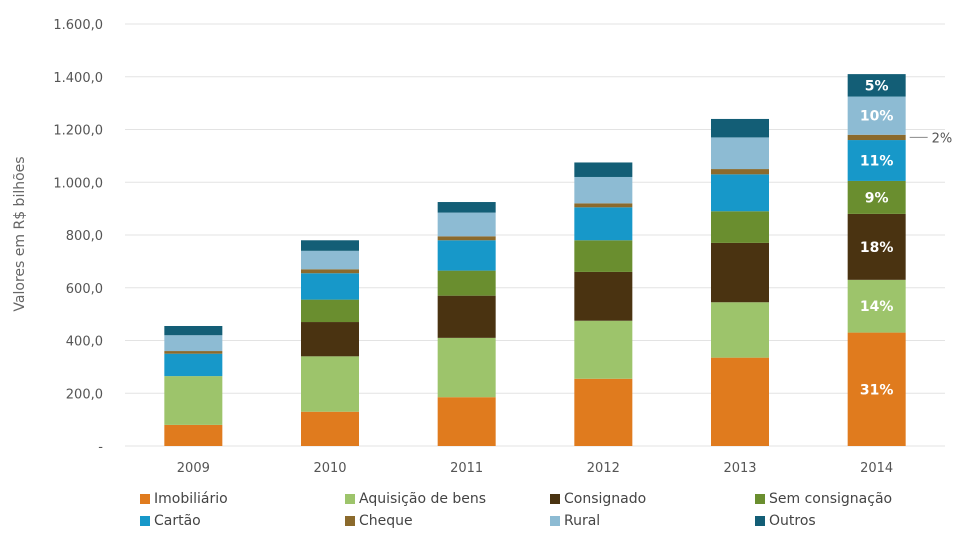 Image resolution: width=967 pixels, height=542 pixels. I want to click on data-label: 14%, so click(877, 307).